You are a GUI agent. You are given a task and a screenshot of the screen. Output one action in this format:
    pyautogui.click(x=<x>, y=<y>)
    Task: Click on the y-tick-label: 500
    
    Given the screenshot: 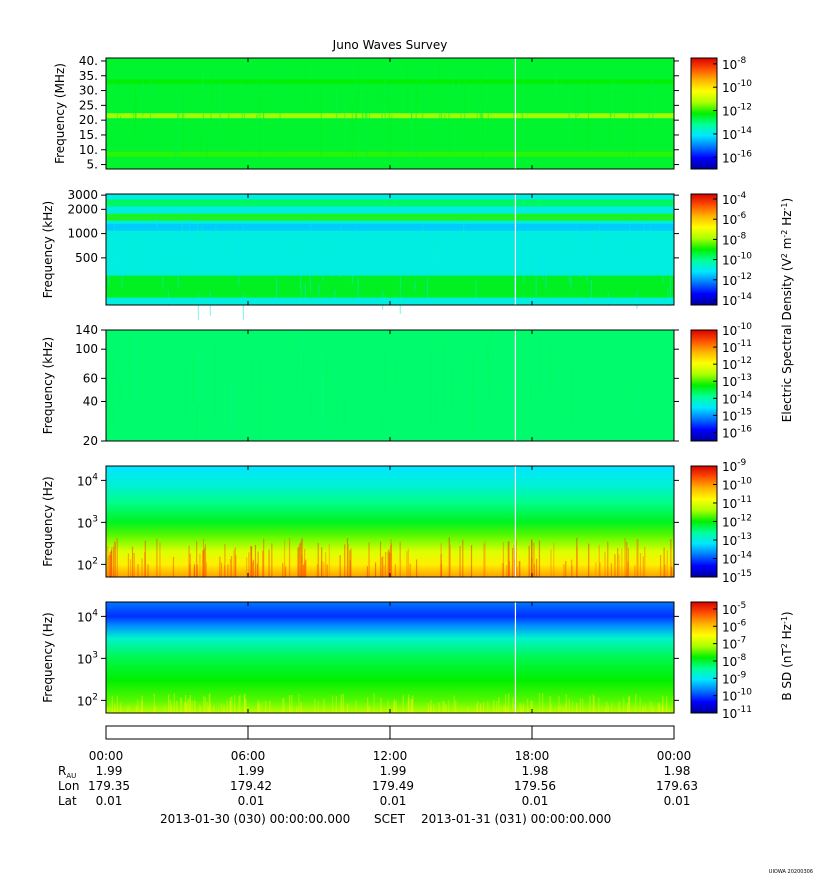 What is the action you would take?
    pyautogui.click(x=86, y=258)
    